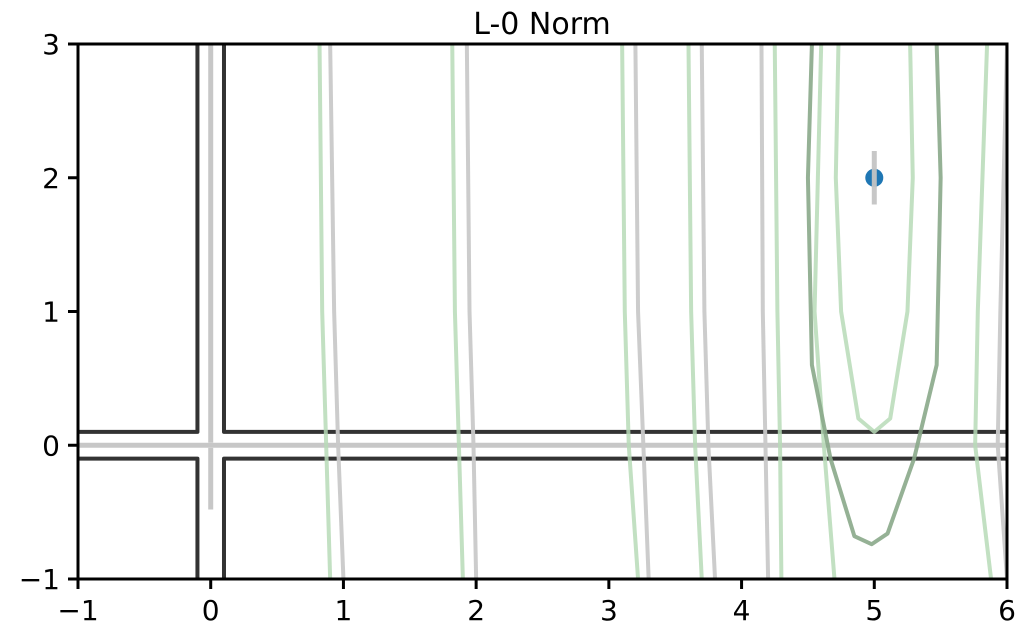 The image size is (1026, 643). I want to click on x-tick-label-6: 5, so click(874, 610).